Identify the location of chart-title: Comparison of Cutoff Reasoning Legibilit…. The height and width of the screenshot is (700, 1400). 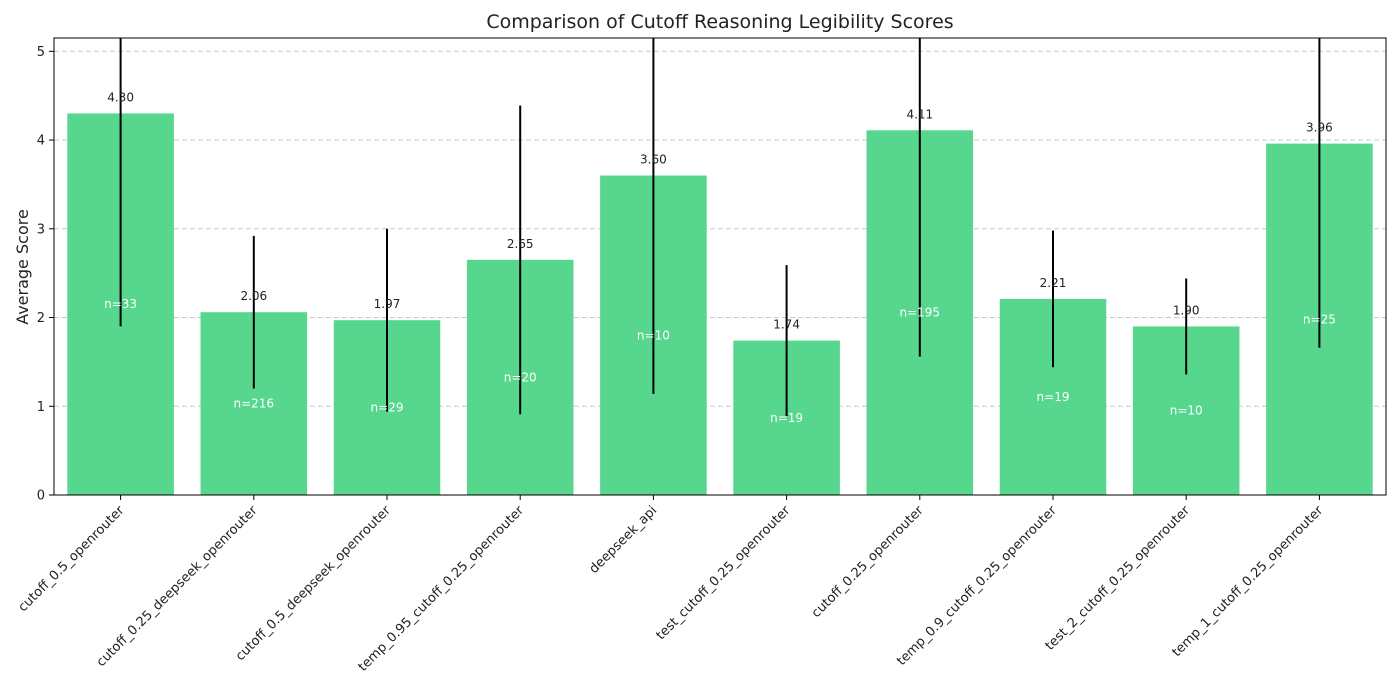
(719, 22).